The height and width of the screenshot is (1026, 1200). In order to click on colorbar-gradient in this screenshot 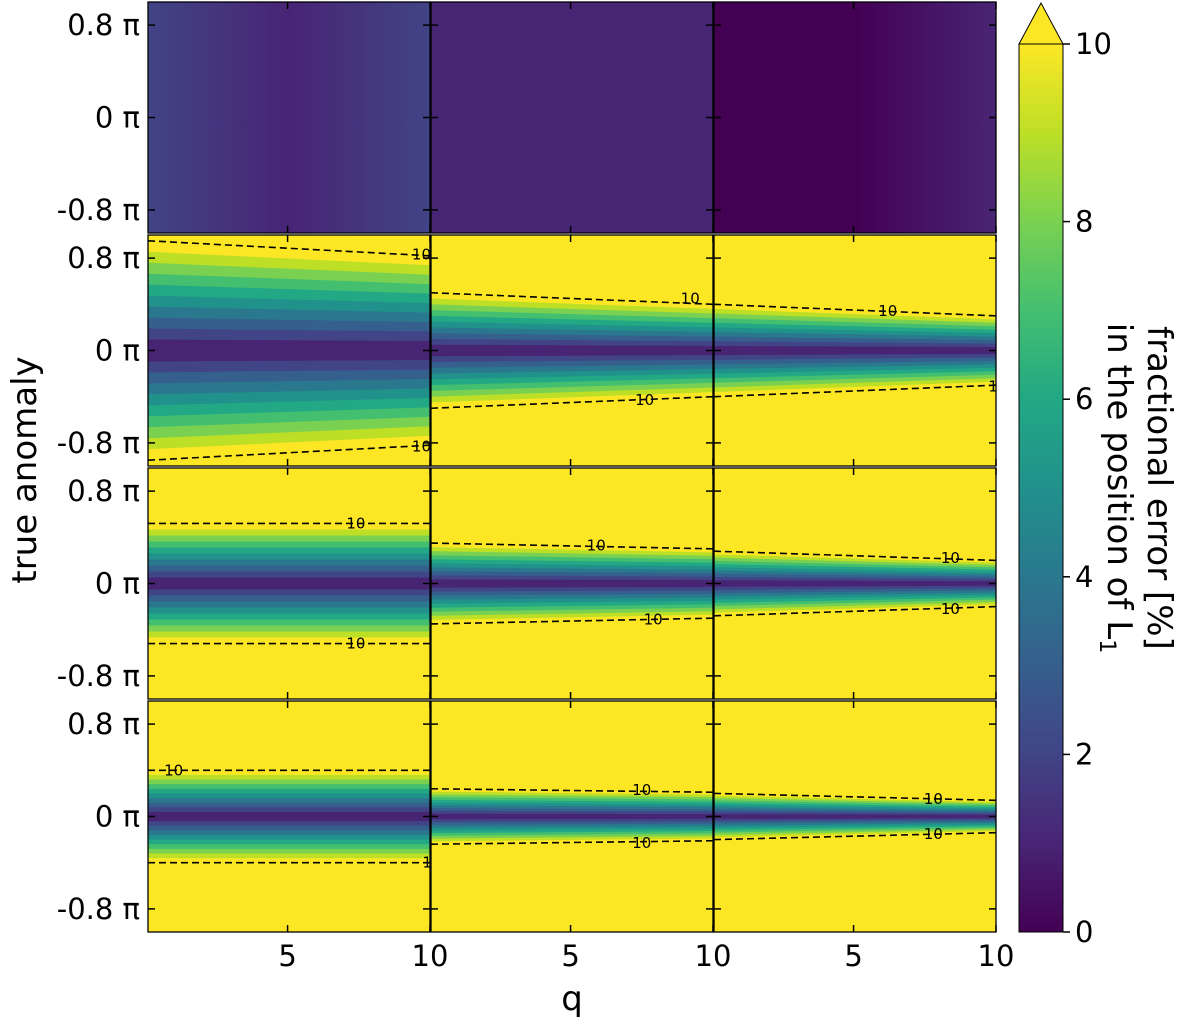, I will do `click(1041, 488)`.